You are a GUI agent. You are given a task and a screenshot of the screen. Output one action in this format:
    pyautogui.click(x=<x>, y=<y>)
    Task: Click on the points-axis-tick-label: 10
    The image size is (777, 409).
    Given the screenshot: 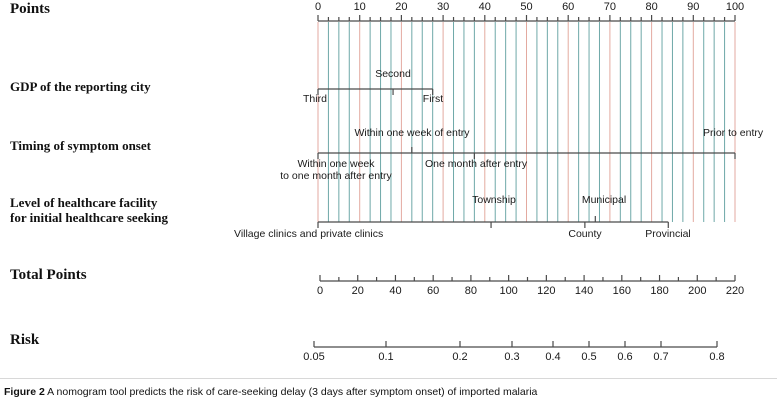 What is the action you would take?
    pyautogui.click(x=359, y=7)
    